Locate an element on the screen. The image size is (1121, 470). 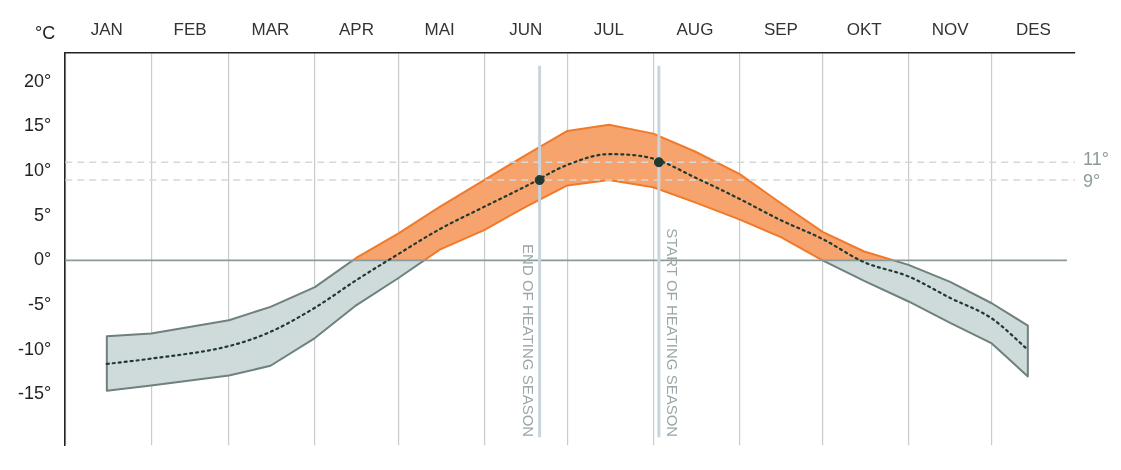
y-tick-label: -15° is located at coordinates (35, 393).